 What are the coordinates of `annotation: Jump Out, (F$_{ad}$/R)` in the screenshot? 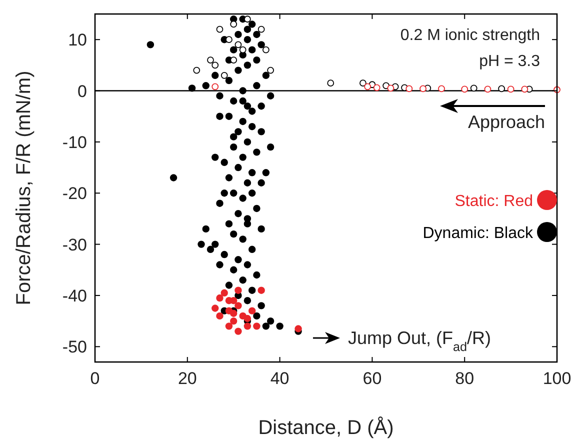 It's located at (420, 341).